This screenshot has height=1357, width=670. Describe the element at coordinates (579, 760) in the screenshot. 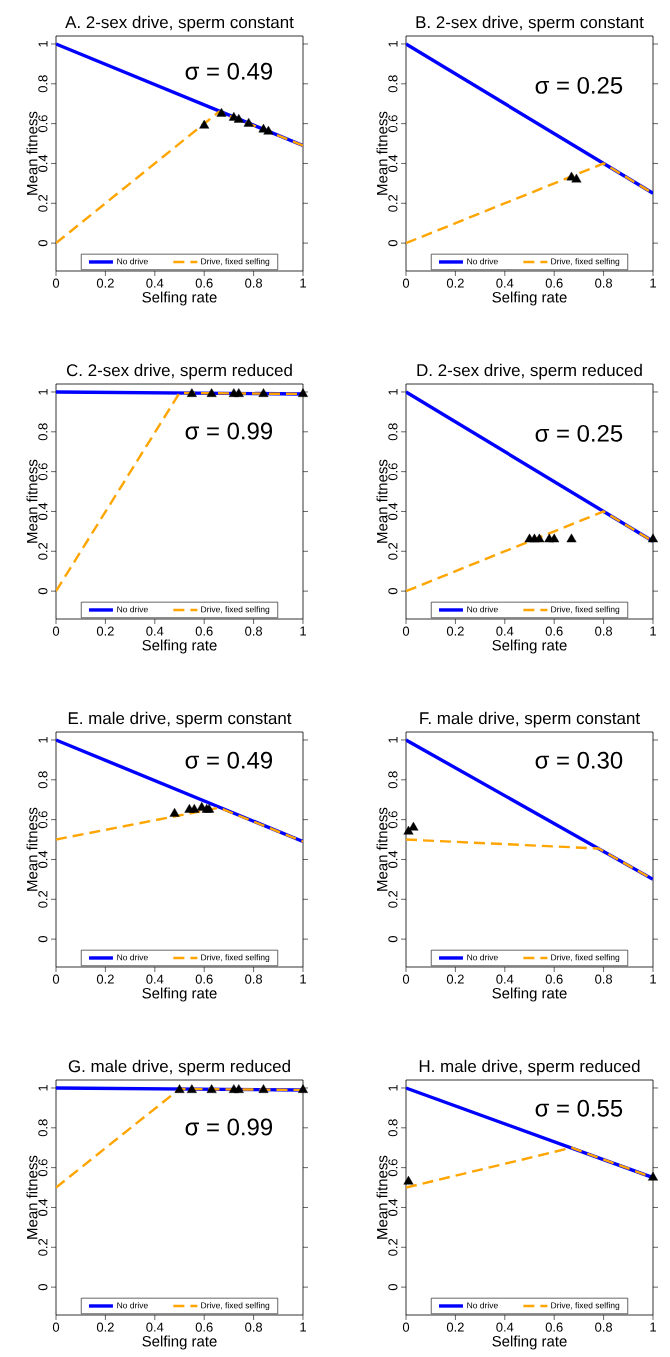

I see `annotation: σ = 0.30` at that location.